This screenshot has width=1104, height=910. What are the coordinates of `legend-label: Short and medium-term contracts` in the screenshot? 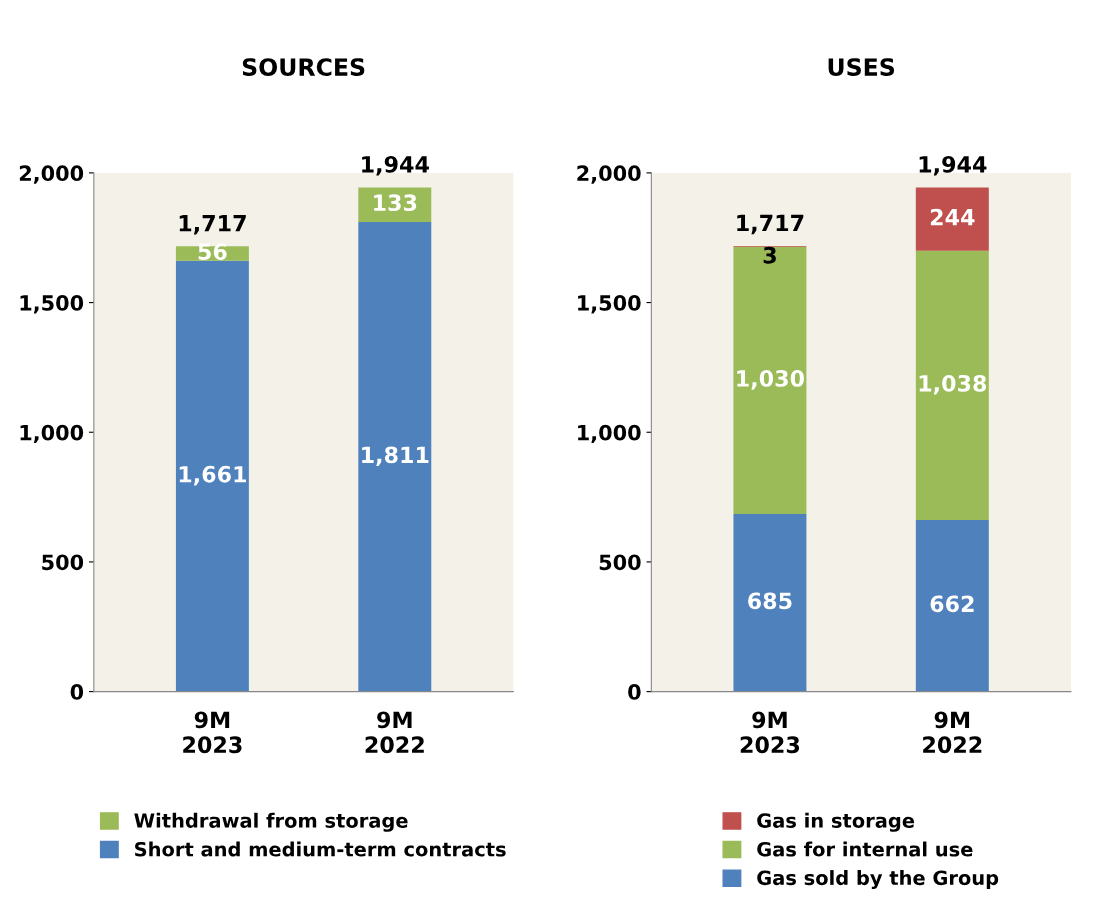 It's located at (320, 849).